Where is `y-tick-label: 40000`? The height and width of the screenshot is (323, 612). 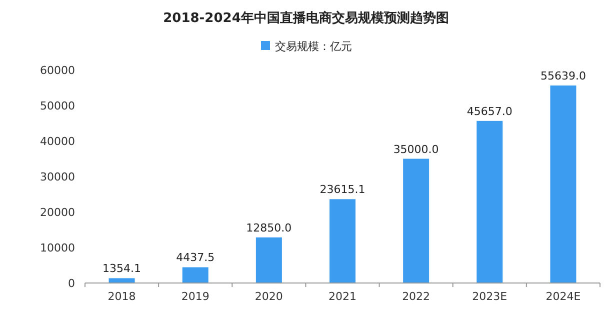
y-tick-label: 40000 is located at coordinates (57, 141).